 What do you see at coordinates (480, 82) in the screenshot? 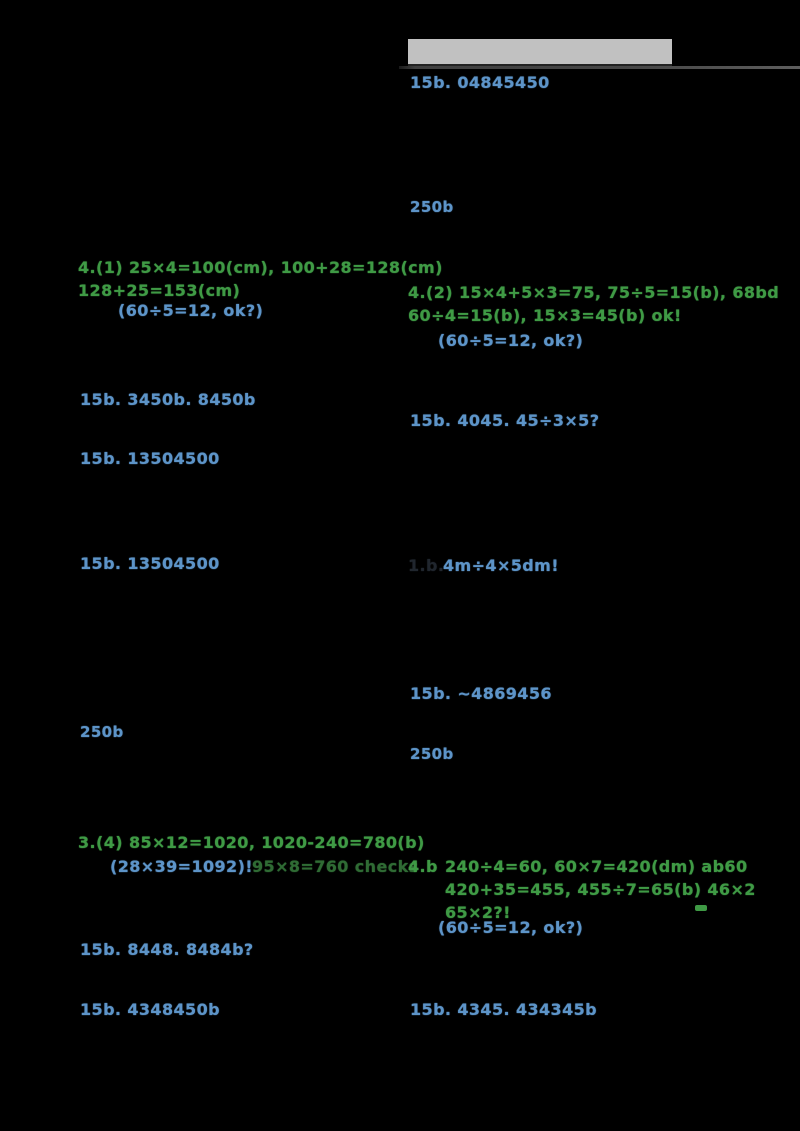
I see `annotation-line: 15b. 04845450` at bounding box center [480, 82].